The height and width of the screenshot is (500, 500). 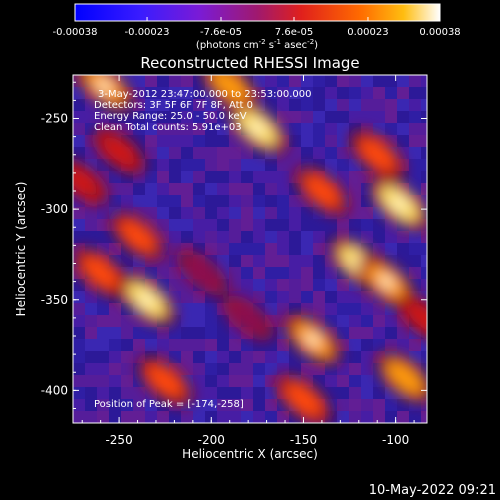 I want to click on y-tick-label: -400, so click(x=54, y=390).